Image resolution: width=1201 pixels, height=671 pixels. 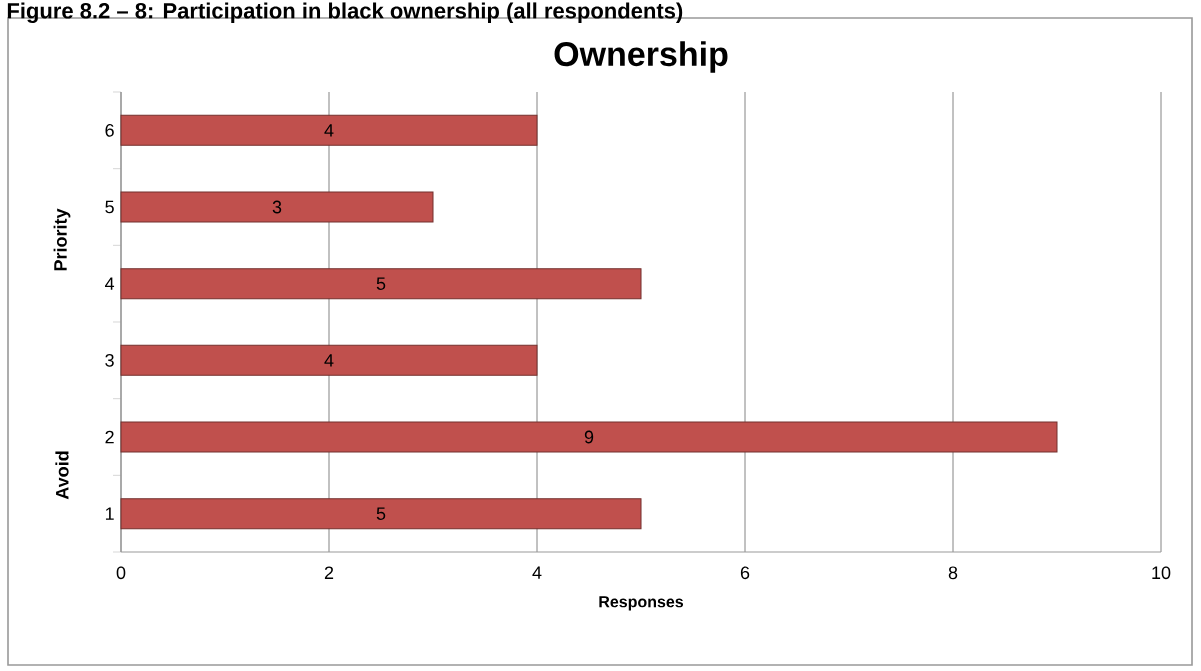 I want to click on data-label: 9, so click(x=589, y=437).